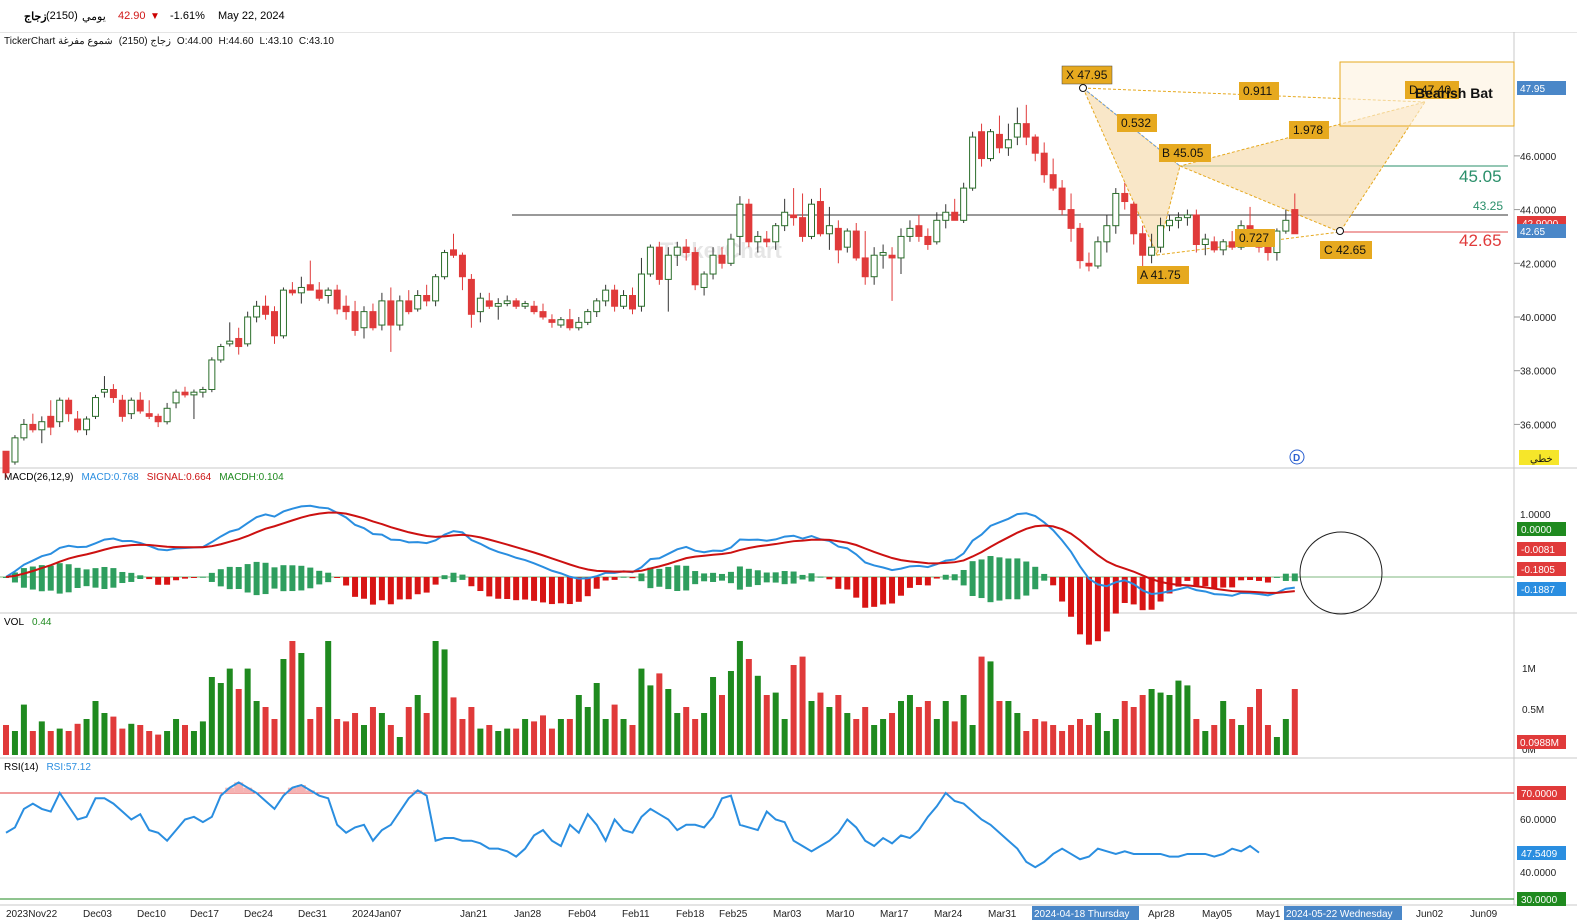 This screenshot has width=1577, height=924. What do you see at coordinates (632, 825) in the screenshot?
I see `rsi-line` at bounding box center [632, 825].